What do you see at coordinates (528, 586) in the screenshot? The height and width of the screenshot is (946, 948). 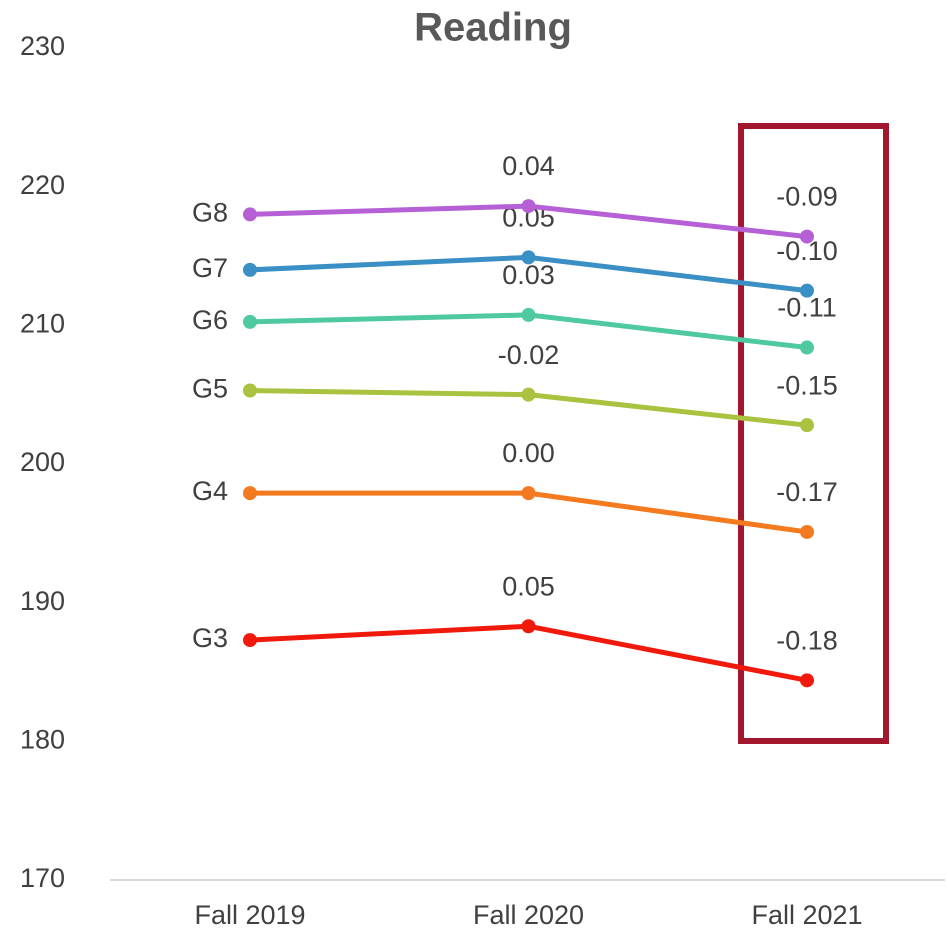 I see `data-label: 0.05` at bounding box center [528, 586].